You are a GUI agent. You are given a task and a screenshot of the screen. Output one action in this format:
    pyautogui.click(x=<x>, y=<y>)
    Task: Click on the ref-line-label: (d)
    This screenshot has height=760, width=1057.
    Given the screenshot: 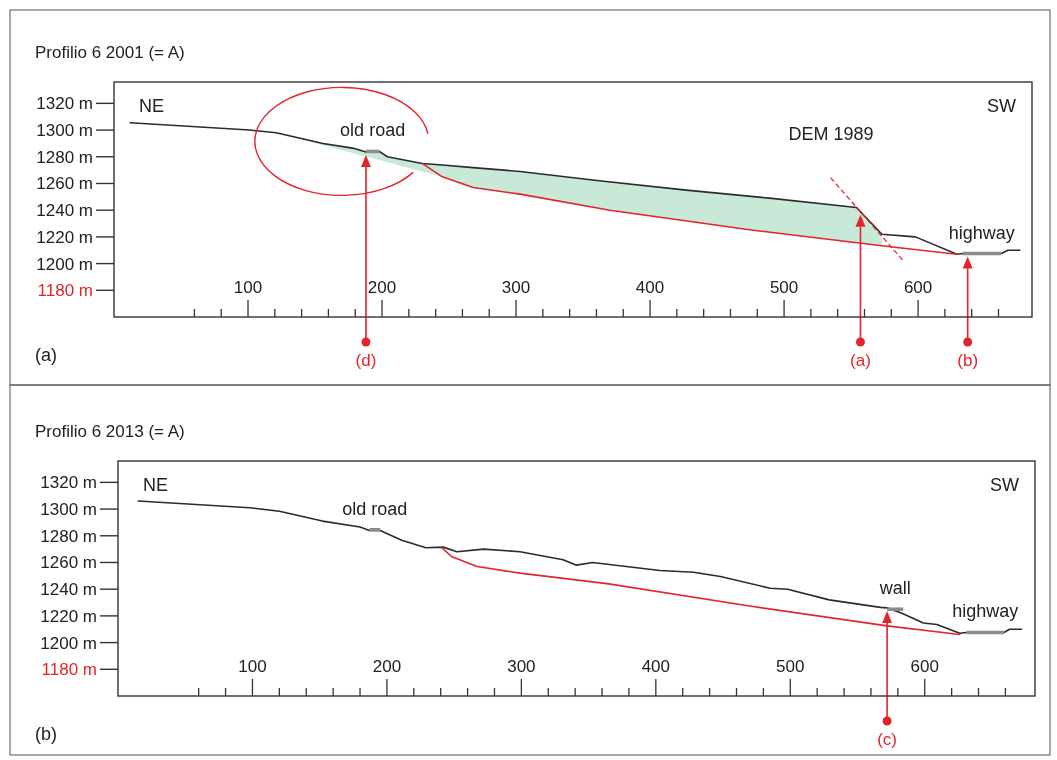 What is the action you would take?
    pyautogui.click(x=366, y=360)
    